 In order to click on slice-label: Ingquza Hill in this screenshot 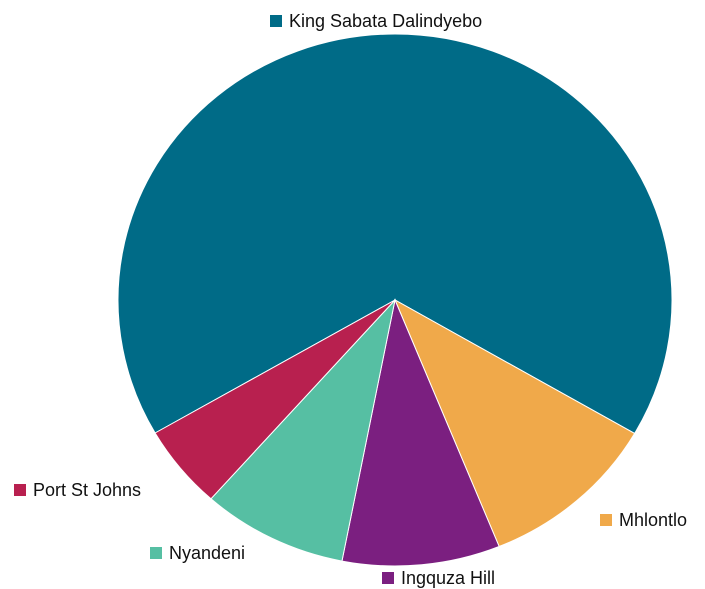, I will do `click(448, 578)`.